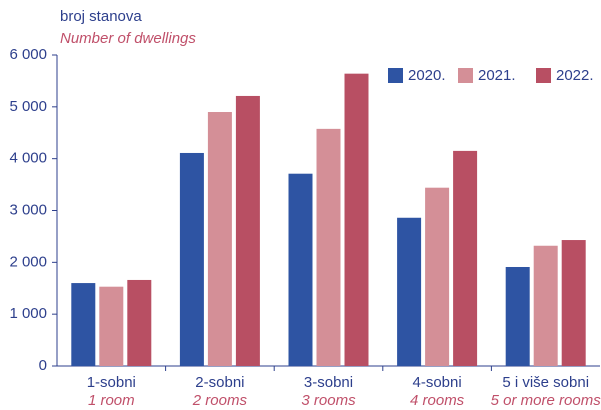 This screenshot has height=410, width=601. What do you see at coordinates (111, 382) in the screenshot?
I see `x-tick-label: 1-sobni` at bounding box center [111, 382].